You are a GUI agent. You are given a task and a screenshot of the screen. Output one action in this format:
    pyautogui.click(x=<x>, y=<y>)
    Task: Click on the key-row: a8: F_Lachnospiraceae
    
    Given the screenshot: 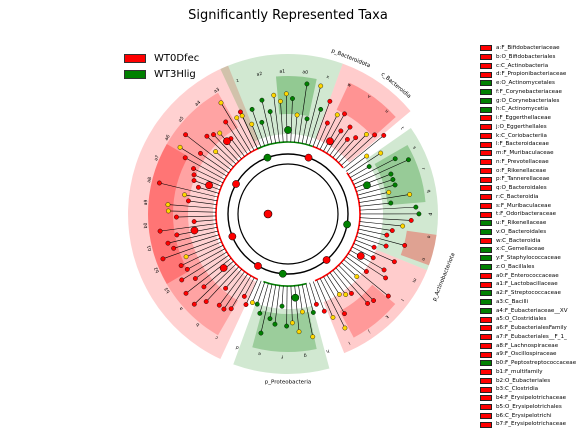 What is the action you would take?
    pyautogui.click(x=528, y=346)
    